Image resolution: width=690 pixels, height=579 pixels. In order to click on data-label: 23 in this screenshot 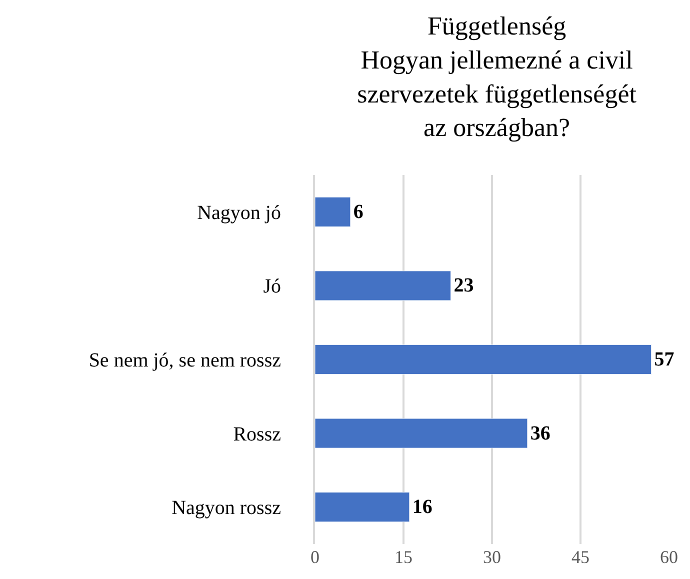, I will do `click(464, 285)`.